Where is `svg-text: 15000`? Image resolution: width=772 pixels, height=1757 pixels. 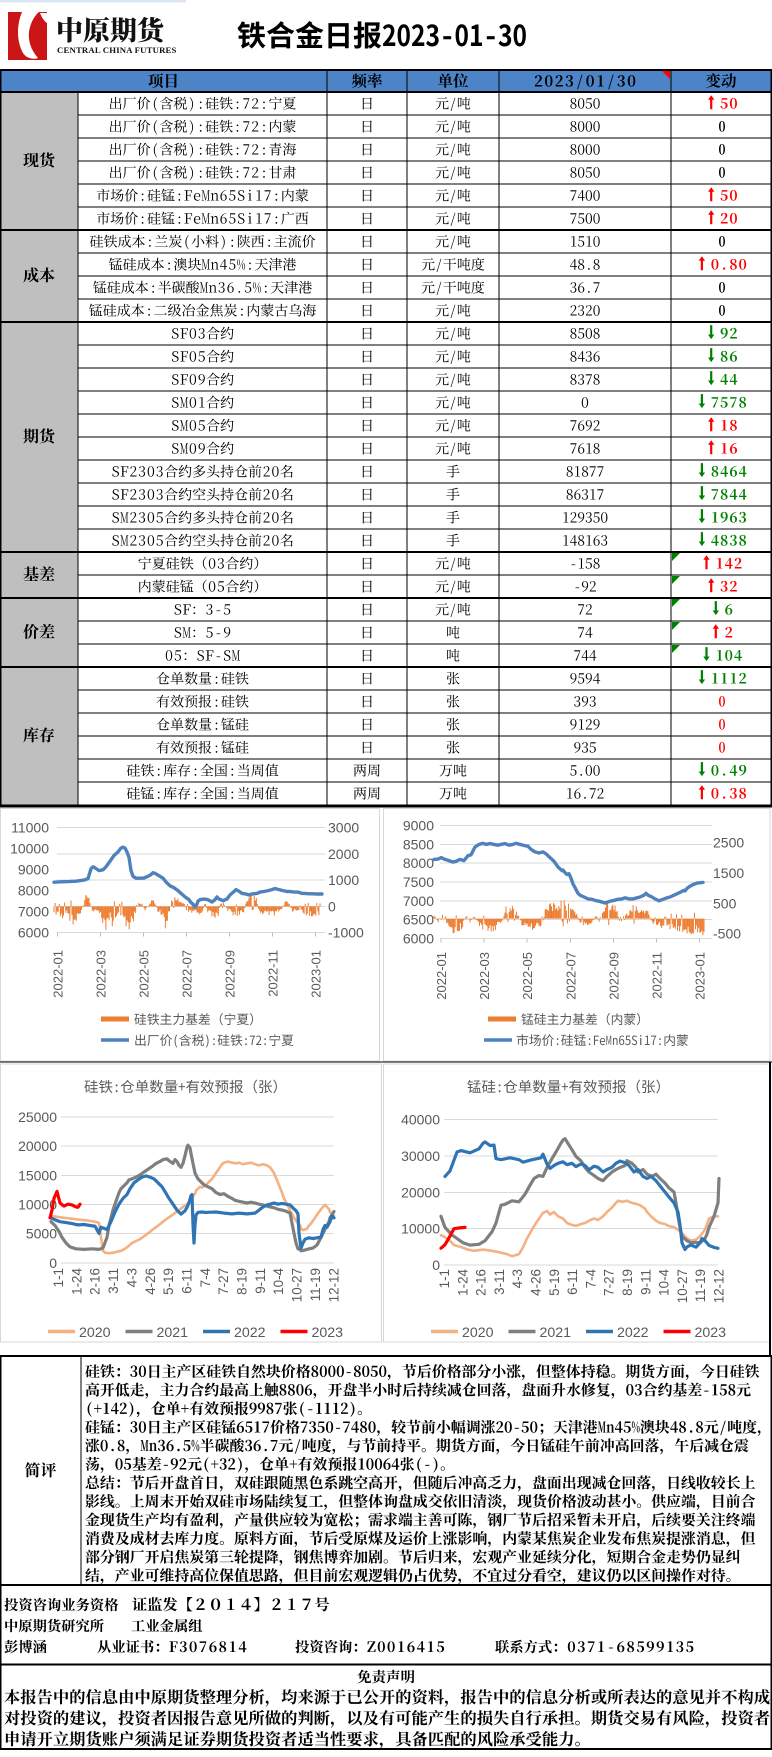
svg-text: 15000 is located at coordinates (37, 1175).